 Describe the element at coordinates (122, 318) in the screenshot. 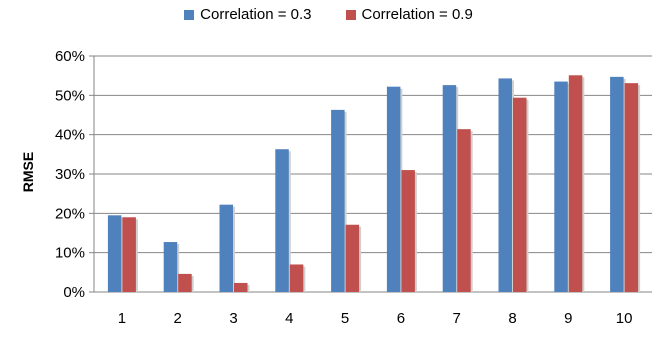

I see `x-tick-label: 1` at that location.